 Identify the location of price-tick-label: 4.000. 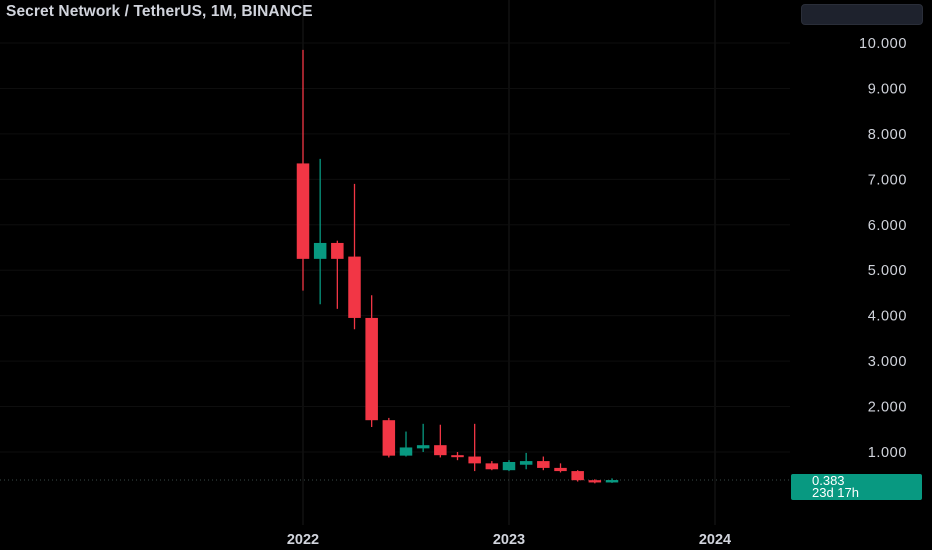
(887, 317).